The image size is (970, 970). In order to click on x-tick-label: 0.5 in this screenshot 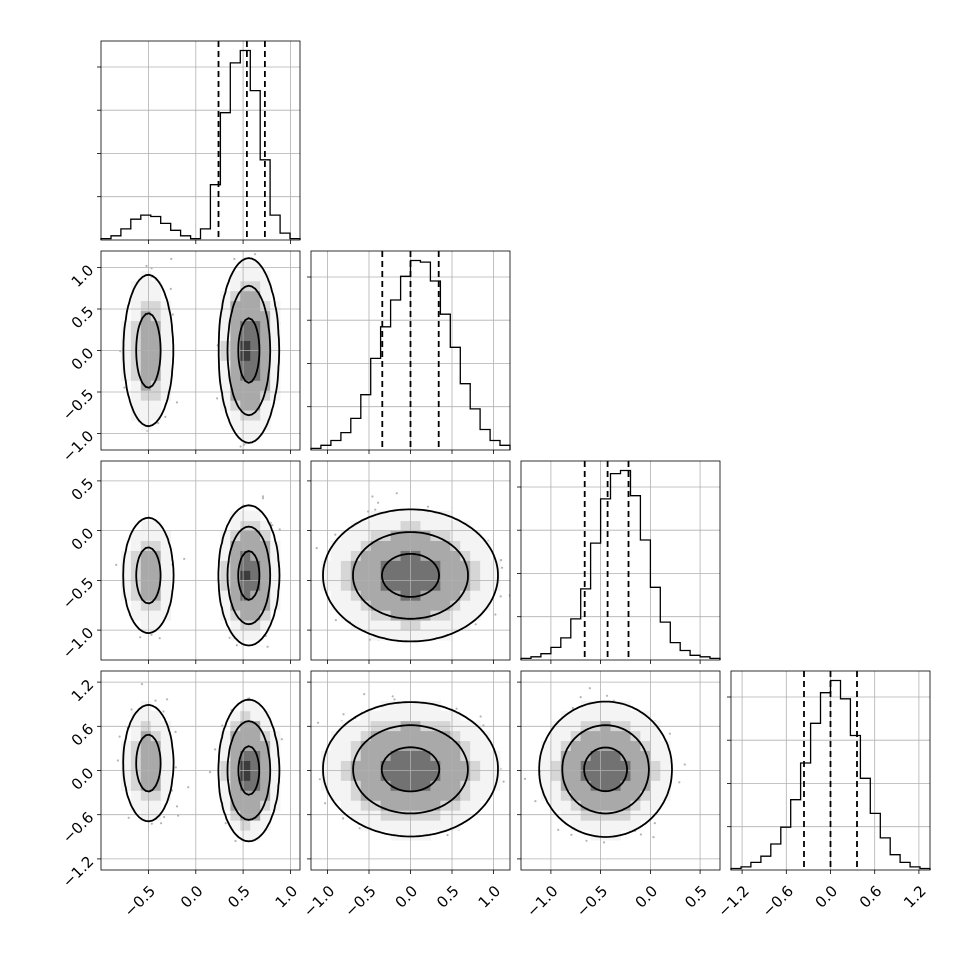, I will do `click(448, 897)`.